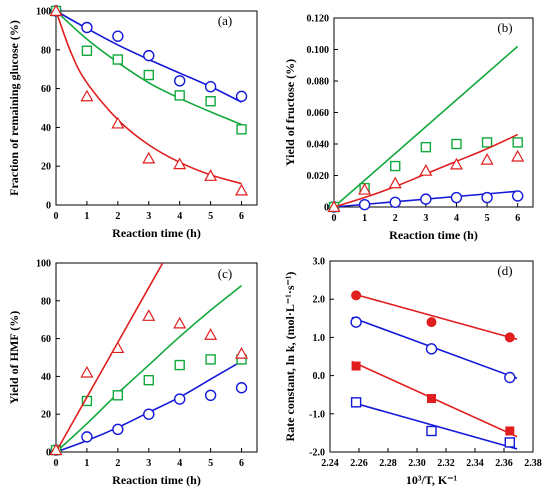  What do you see at coordinates (290, 112) in the screenshot?
I see `y-axis-label: Yield of fructose (%)` at bounding box center [290, 112].